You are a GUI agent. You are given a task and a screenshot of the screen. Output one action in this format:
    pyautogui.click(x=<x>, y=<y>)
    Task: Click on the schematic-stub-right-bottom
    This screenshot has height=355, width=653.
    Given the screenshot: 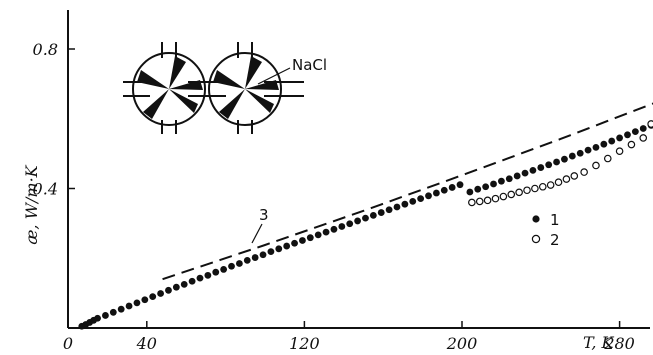 What is the action you would take?
    pyautogui.click(x=245, y=127)
    